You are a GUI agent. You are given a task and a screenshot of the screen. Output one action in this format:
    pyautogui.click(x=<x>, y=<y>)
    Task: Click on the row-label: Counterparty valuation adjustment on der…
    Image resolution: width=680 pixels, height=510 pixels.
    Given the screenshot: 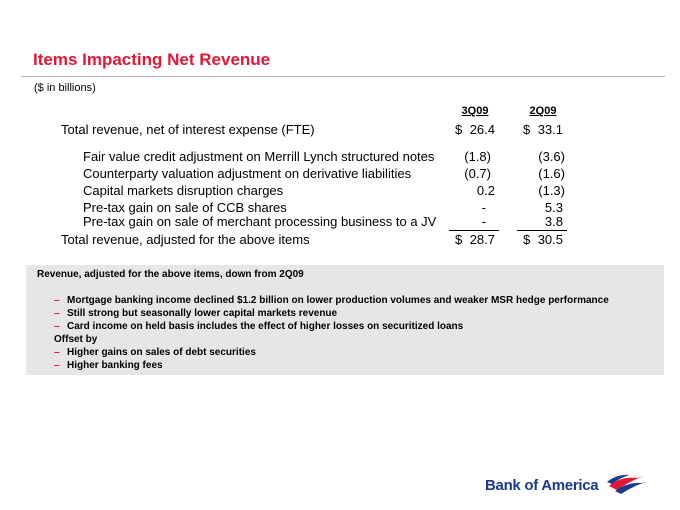 What is the action you would take?
    pyautogui.click(x=247, y=173)
    